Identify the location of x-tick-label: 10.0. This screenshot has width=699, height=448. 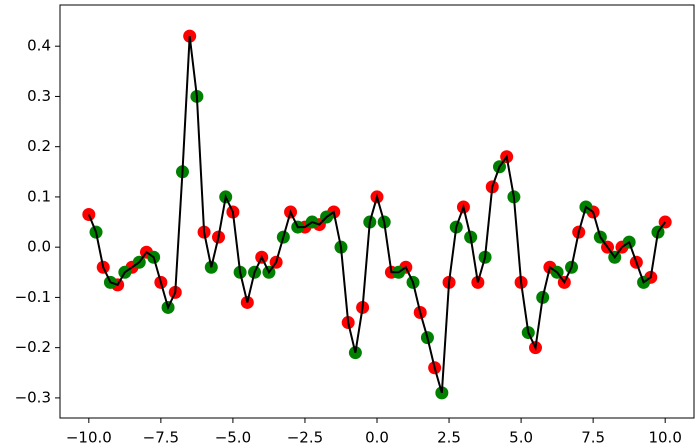
(664, 438).